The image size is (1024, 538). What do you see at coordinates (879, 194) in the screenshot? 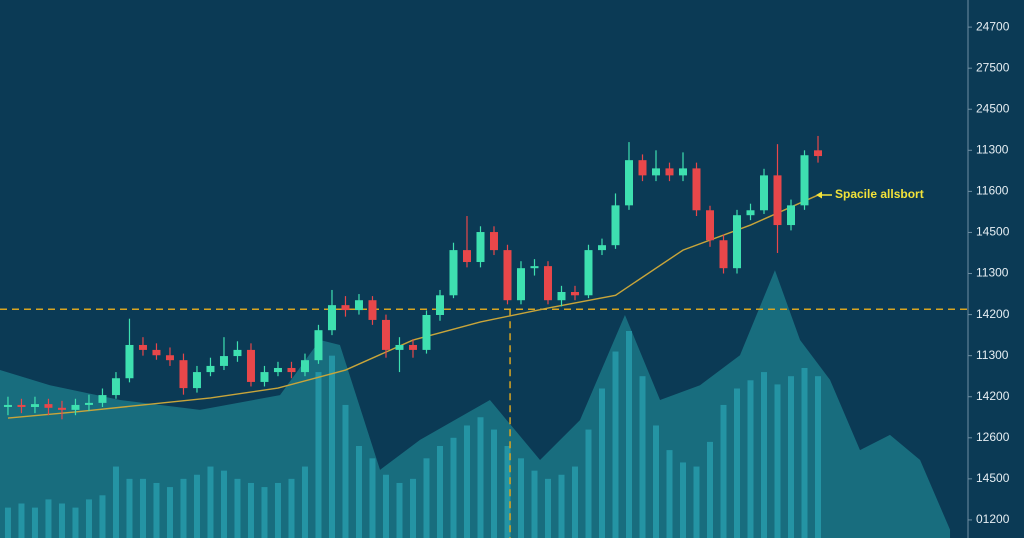
I see `annotation: Spacile allsbort` at bounding box center [879, 194].